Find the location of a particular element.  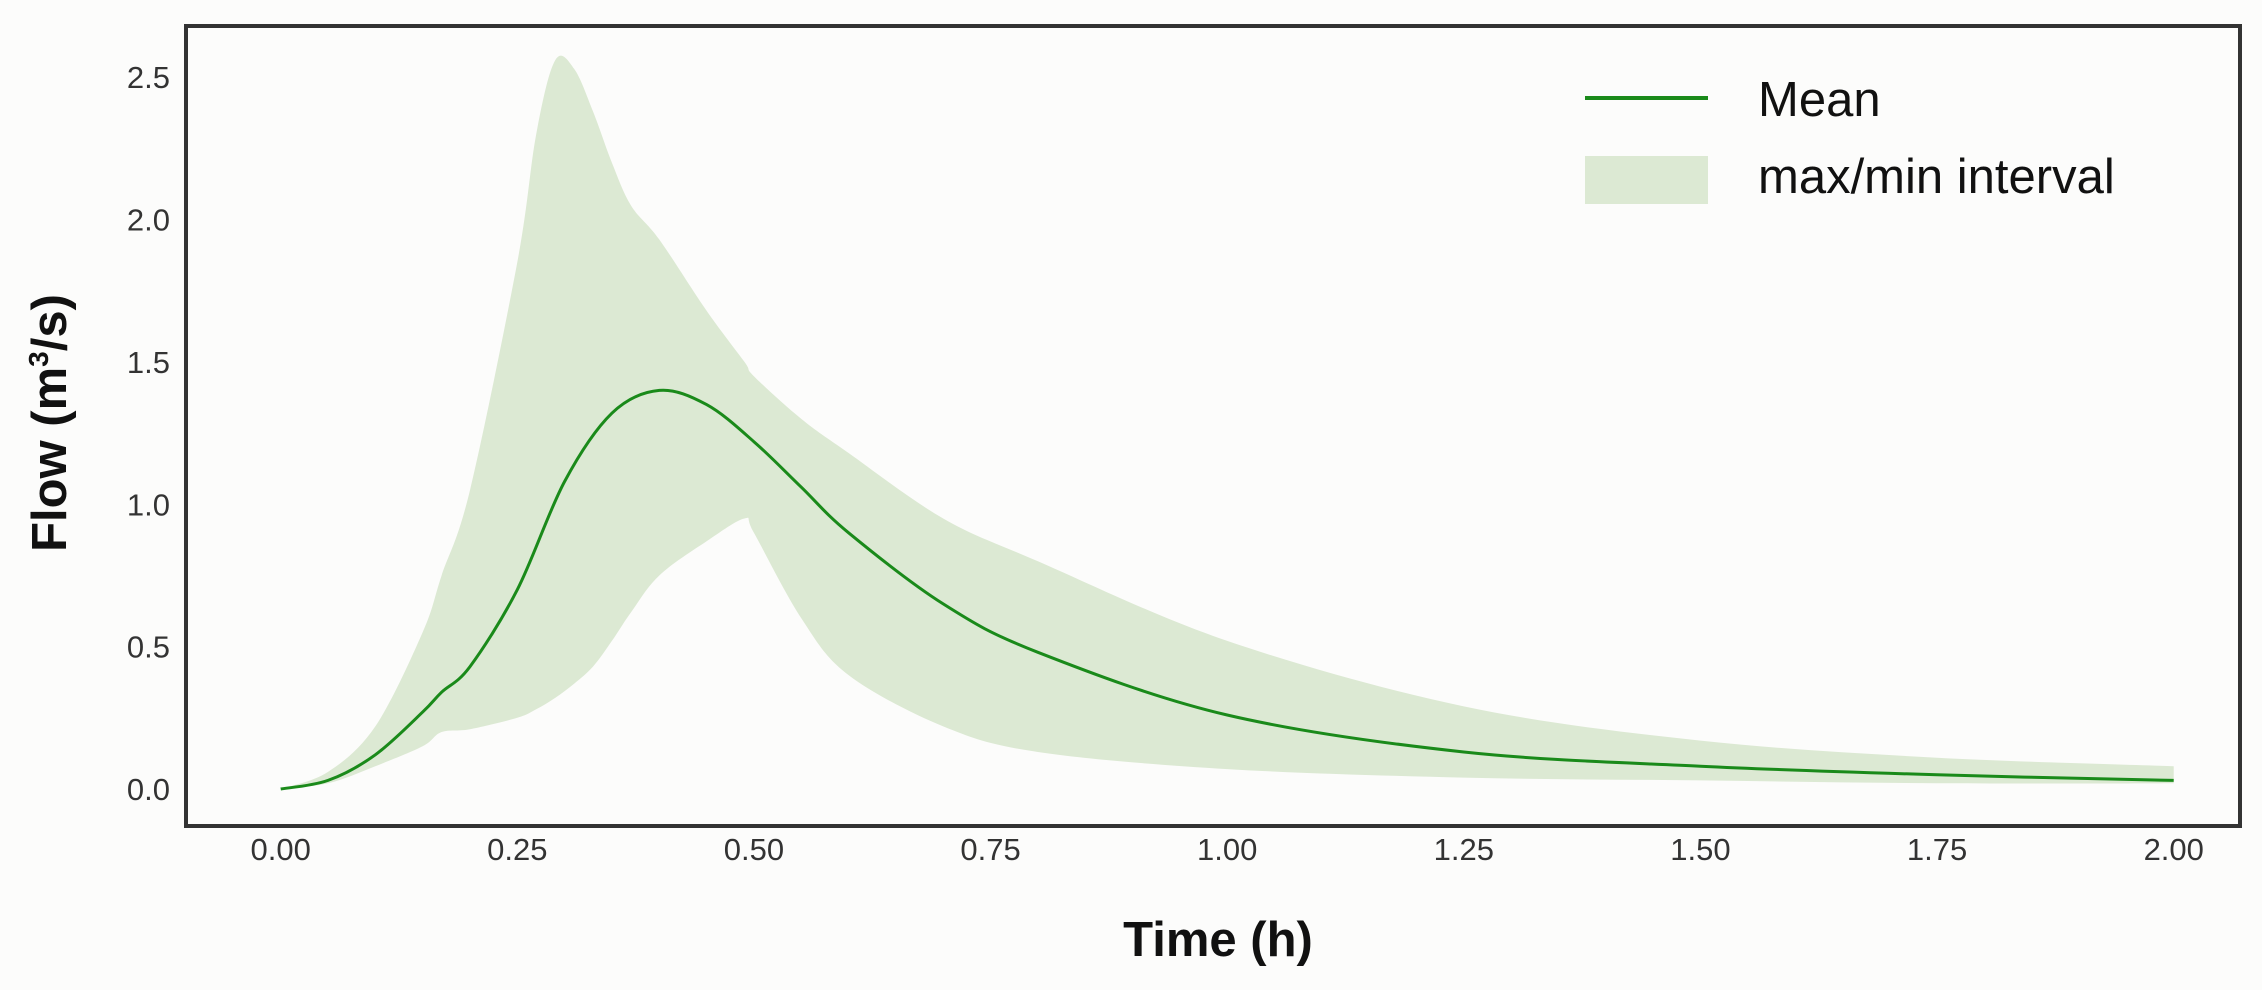

y-axis-title-tail: /s) is located at coordinates (50, 322).